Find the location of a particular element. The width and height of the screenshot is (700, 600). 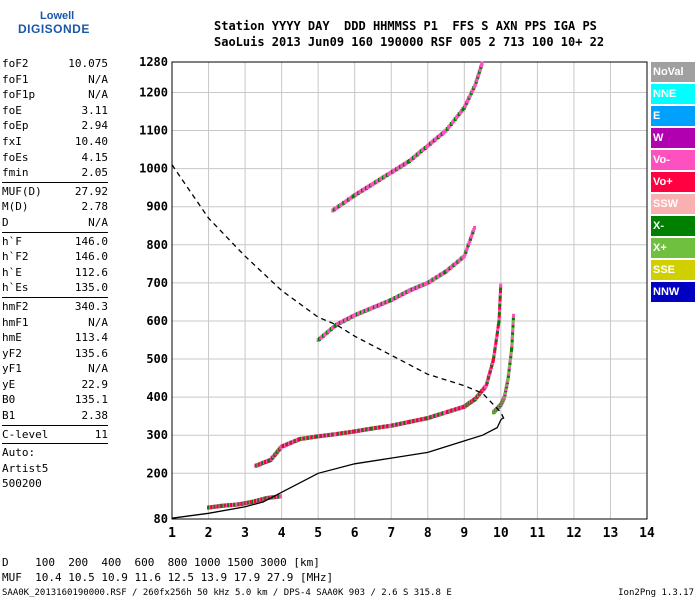

x-tick-label: 14 is located at coordinates (647, 533).